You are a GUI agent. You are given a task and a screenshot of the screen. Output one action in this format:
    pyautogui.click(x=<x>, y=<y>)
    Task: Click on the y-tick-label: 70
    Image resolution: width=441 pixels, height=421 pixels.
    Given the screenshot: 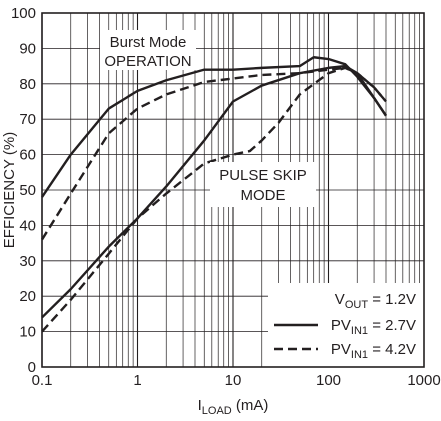 What is the action you would take?
    pyautogui.click(x=27, y=119)
    